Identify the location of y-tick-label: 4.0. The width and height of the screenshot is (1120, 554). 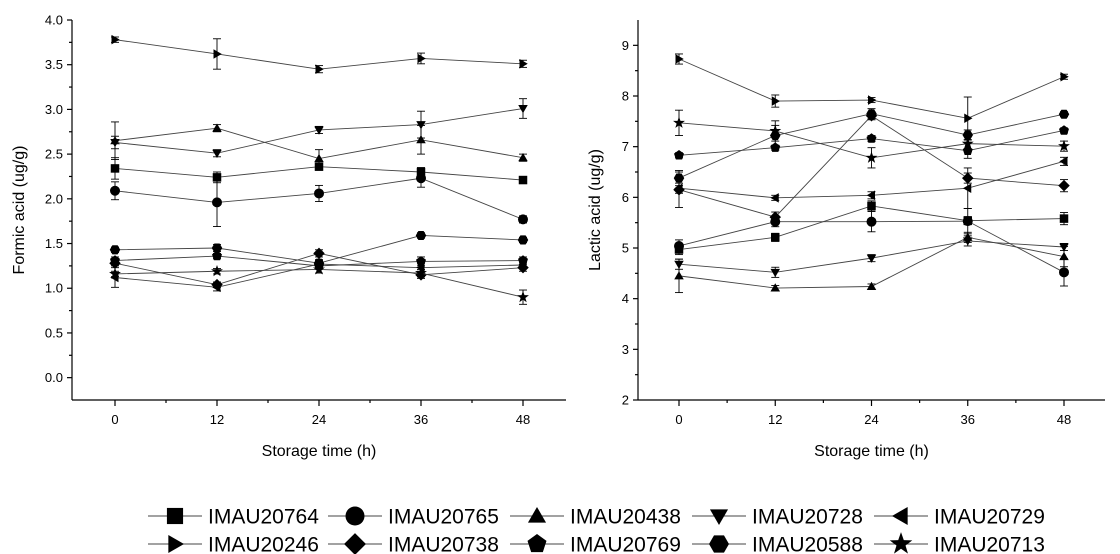
(54, 20).